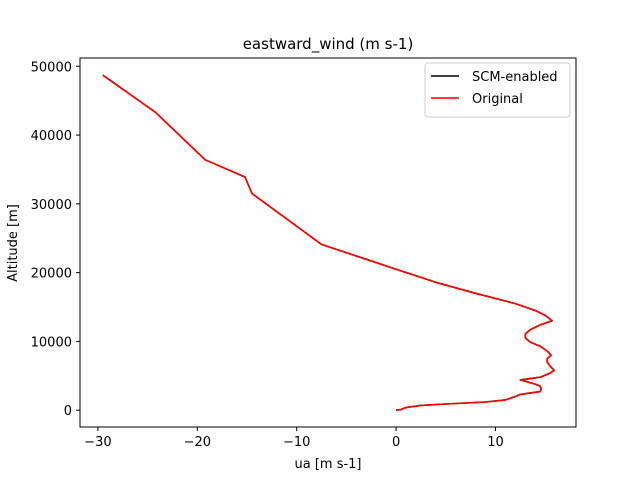  I want to click on x-axis: −30 −20 −10 0 10, so click(294, 438).